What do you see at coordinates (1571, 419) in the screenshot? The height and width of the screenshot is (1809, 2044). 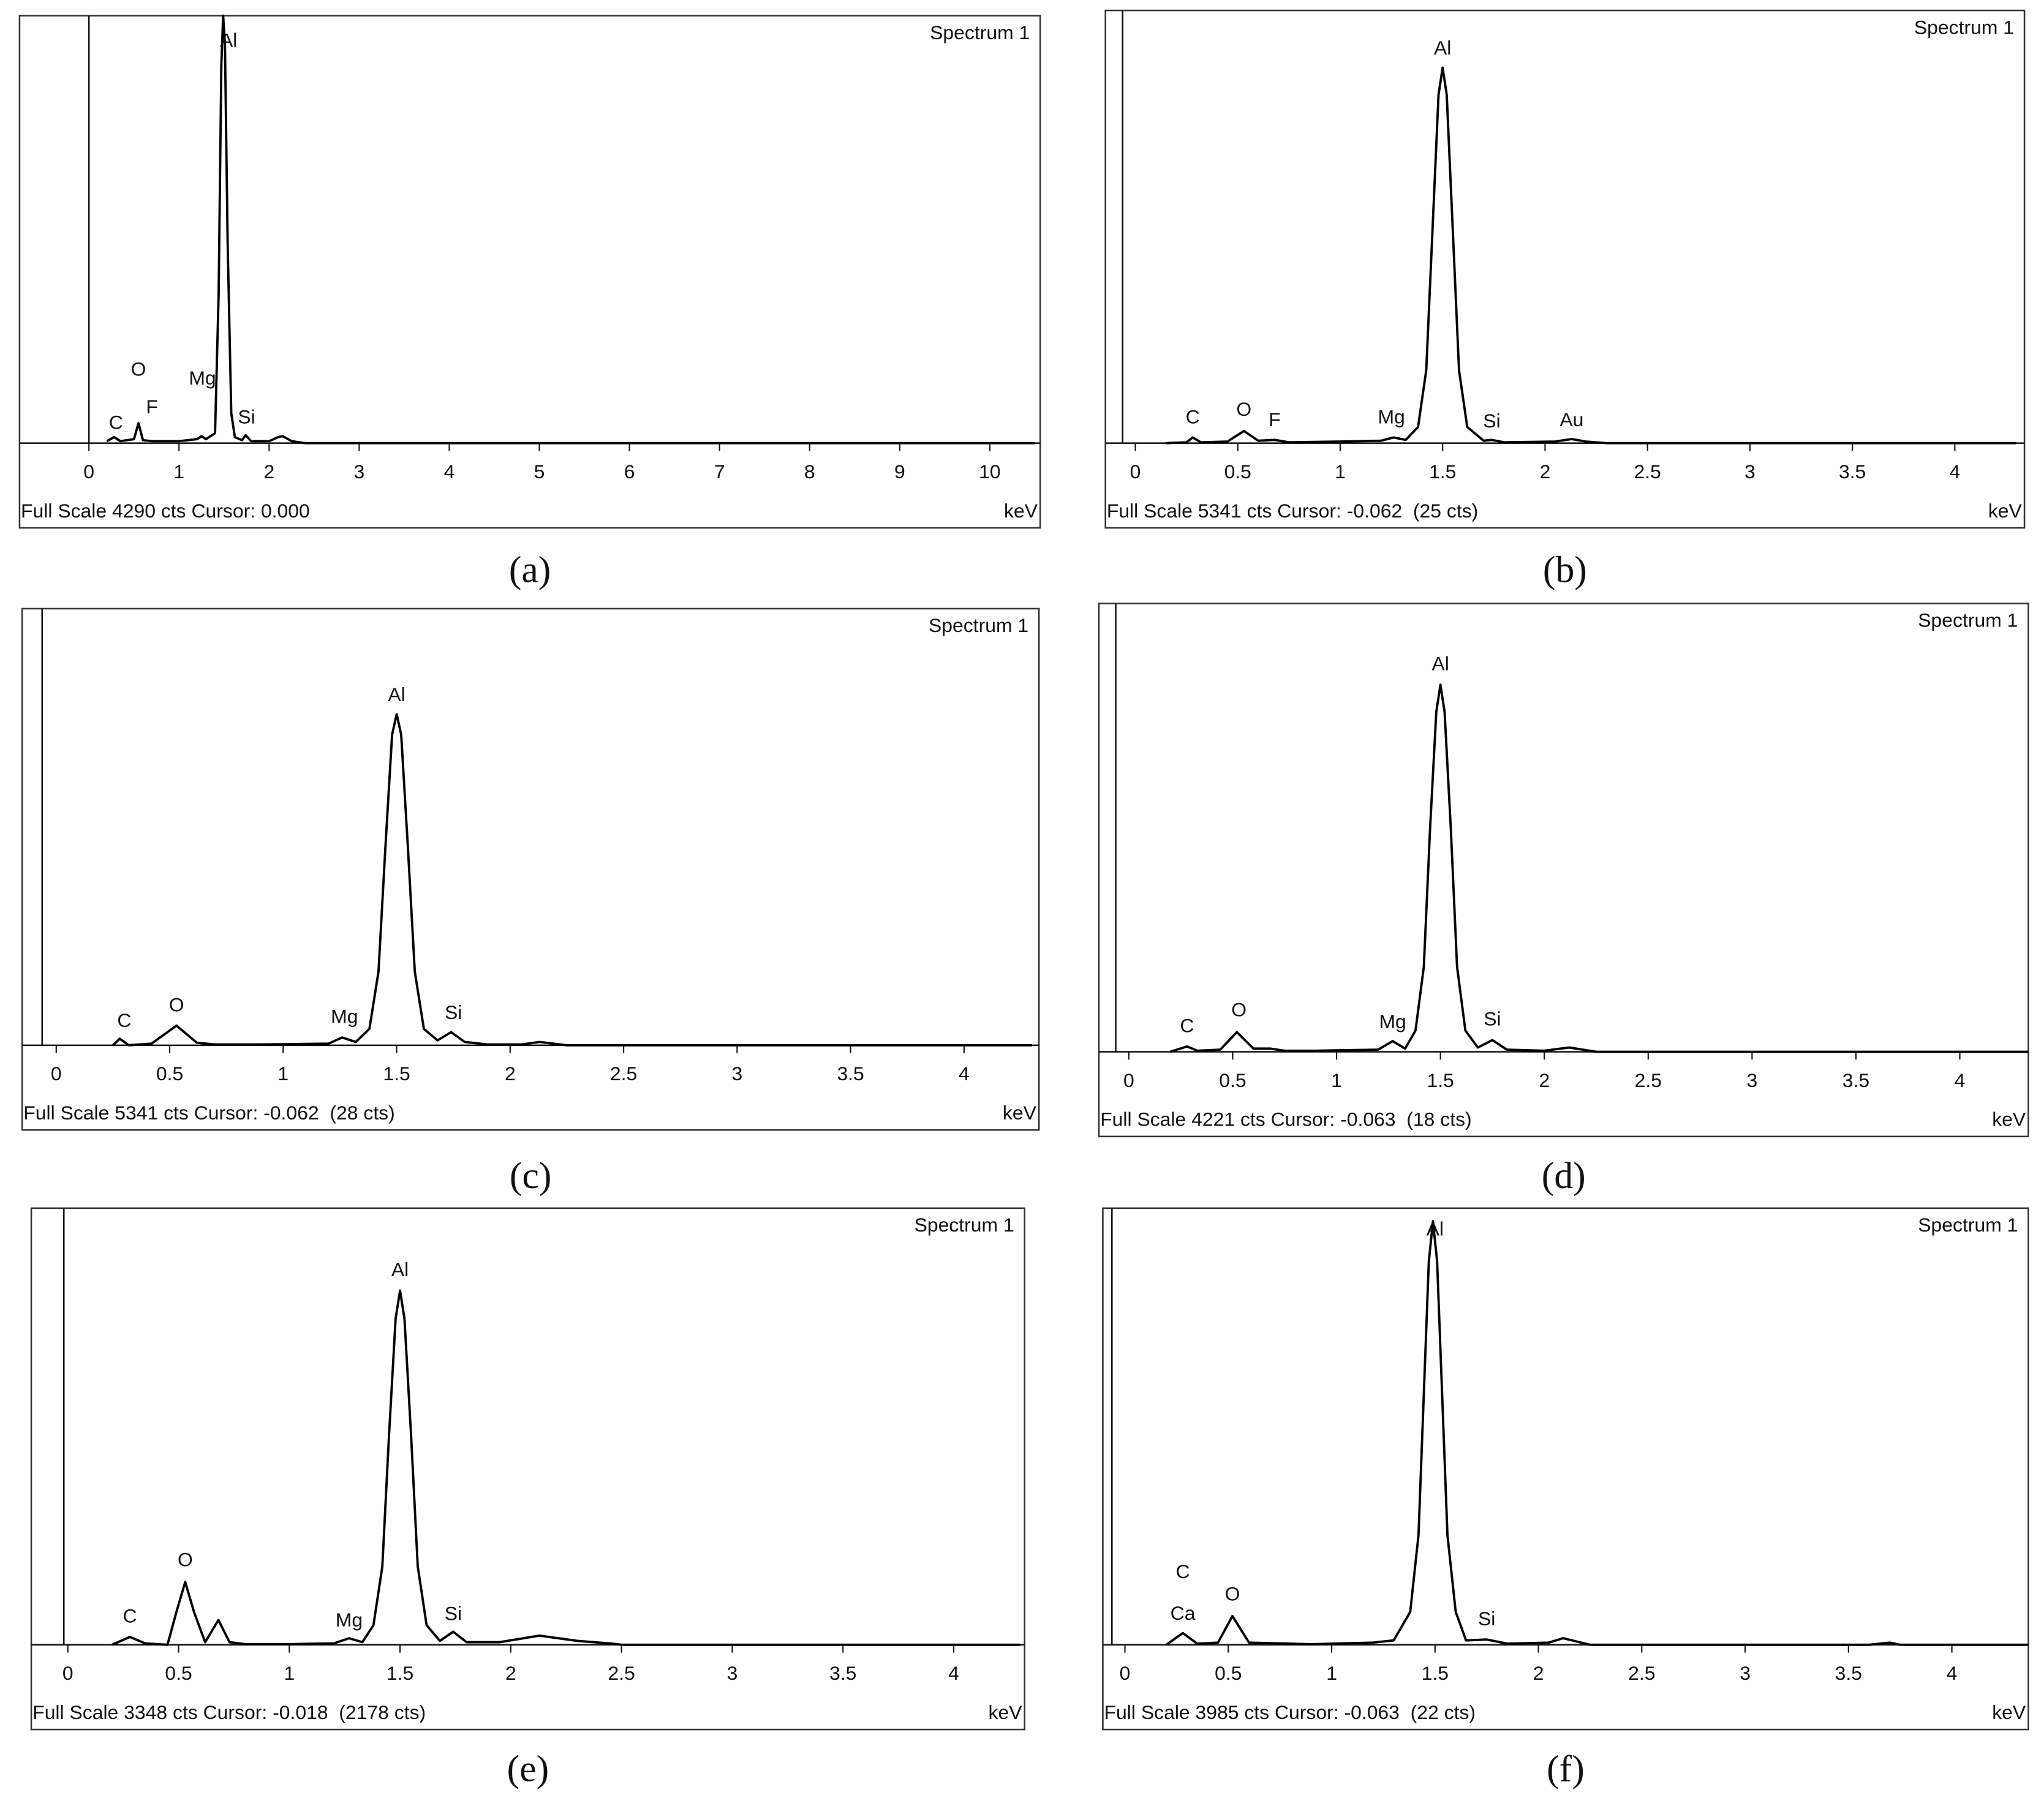 I see `peak-label: Au` at bounding box center [1571, 419].